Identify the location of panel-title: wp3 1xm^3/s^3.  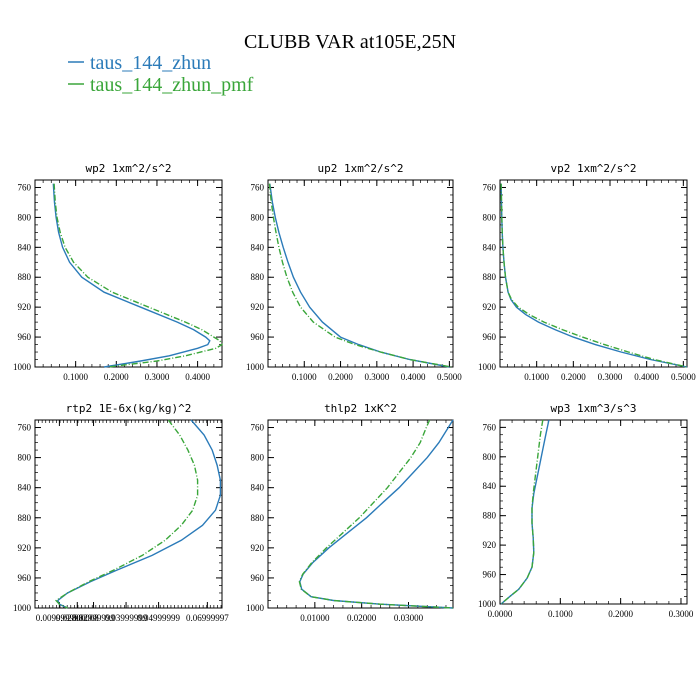
(593, 408).